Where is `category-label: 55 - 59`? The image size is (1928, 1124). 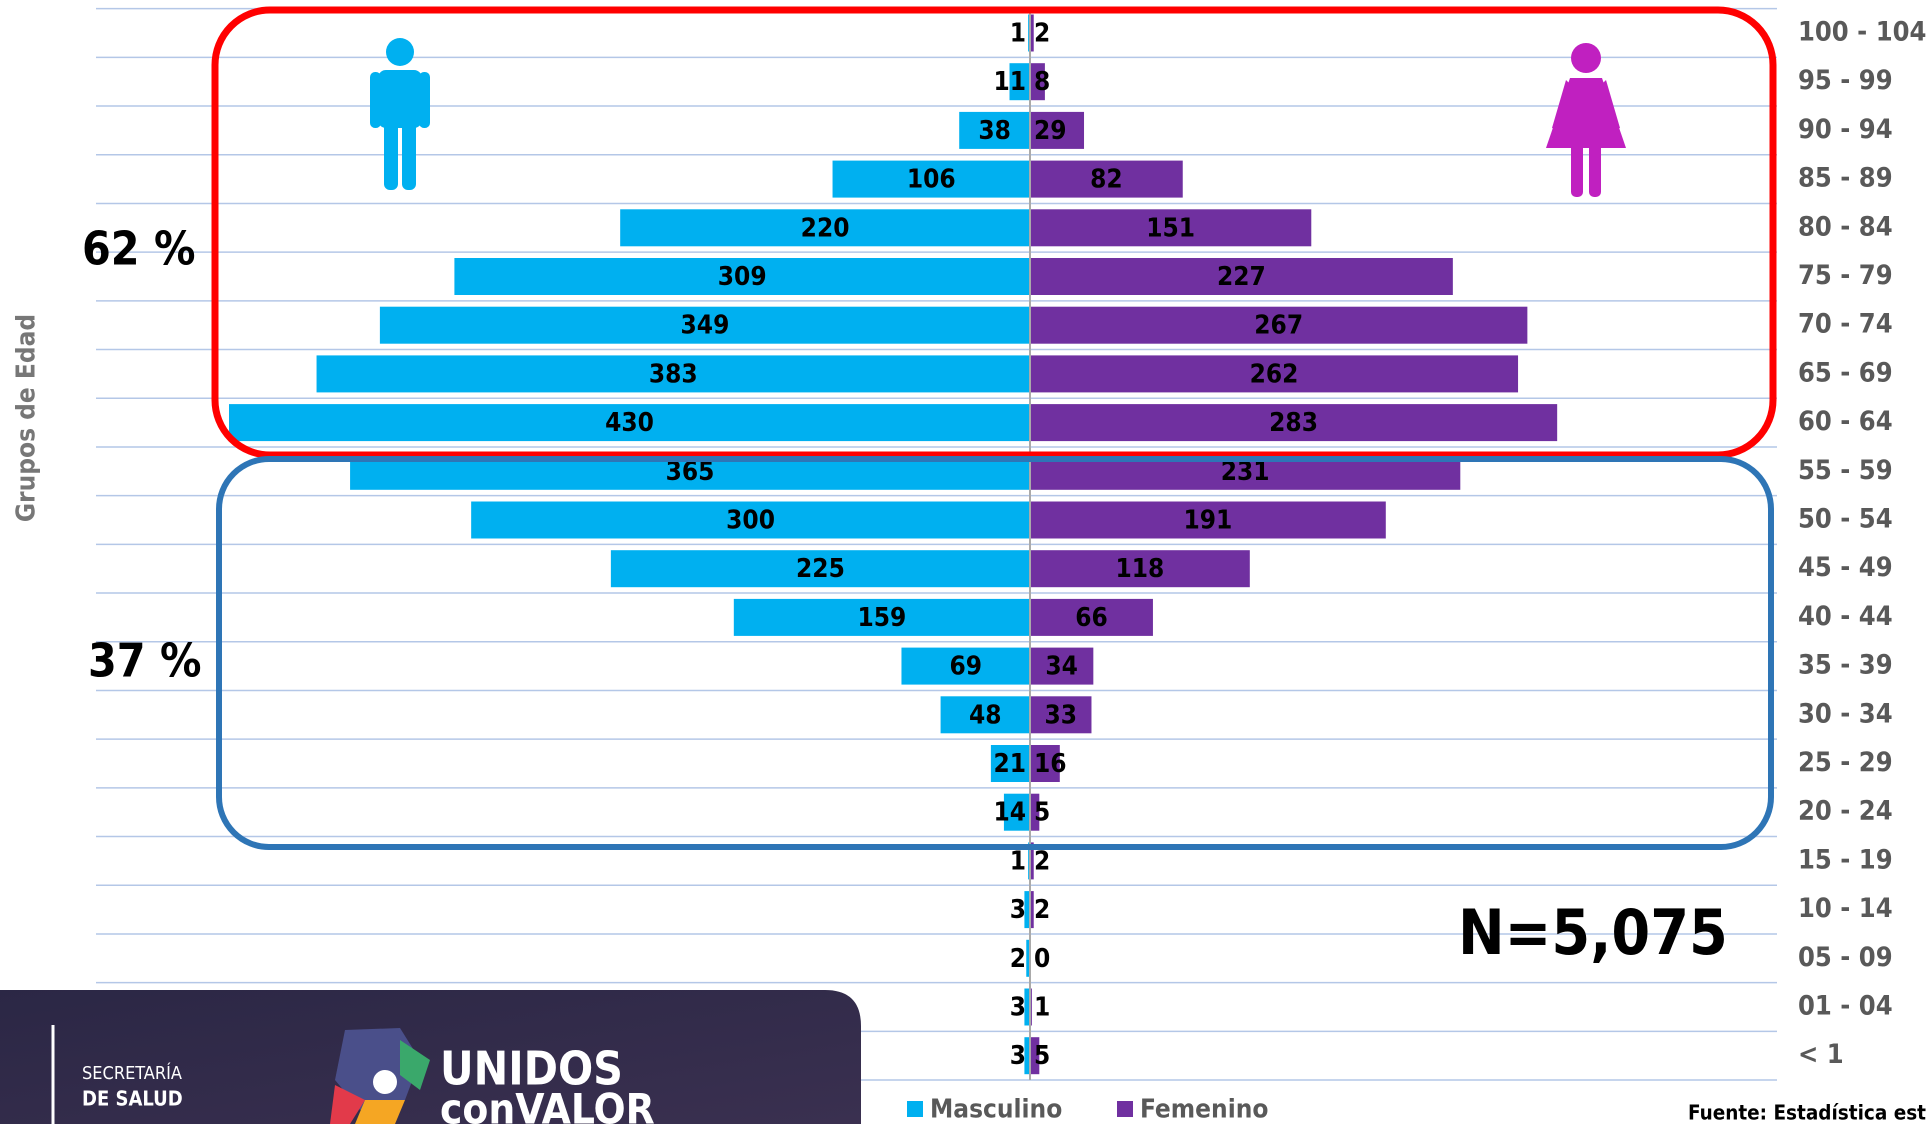
category-label: 55 - 59 is located at coordinates (1845, 470).